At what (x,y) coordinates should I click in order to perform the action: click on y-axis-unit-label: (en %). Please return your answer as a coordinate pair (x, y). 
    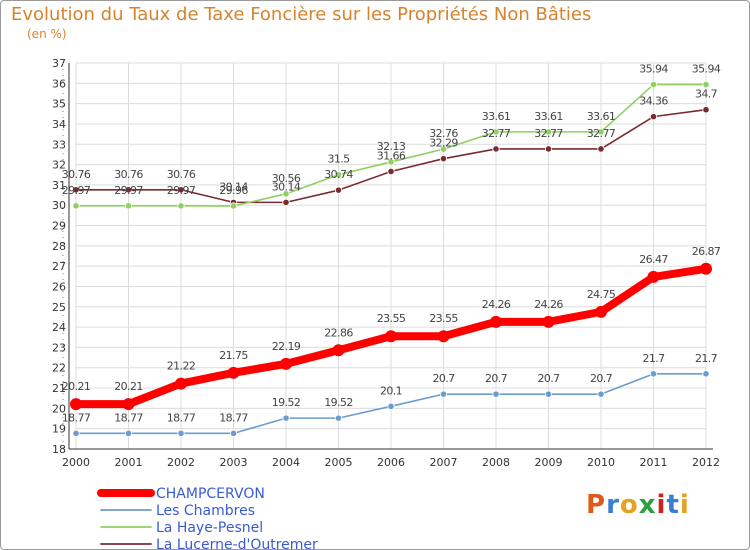
    Looking at the image, I should click on (47, 34).